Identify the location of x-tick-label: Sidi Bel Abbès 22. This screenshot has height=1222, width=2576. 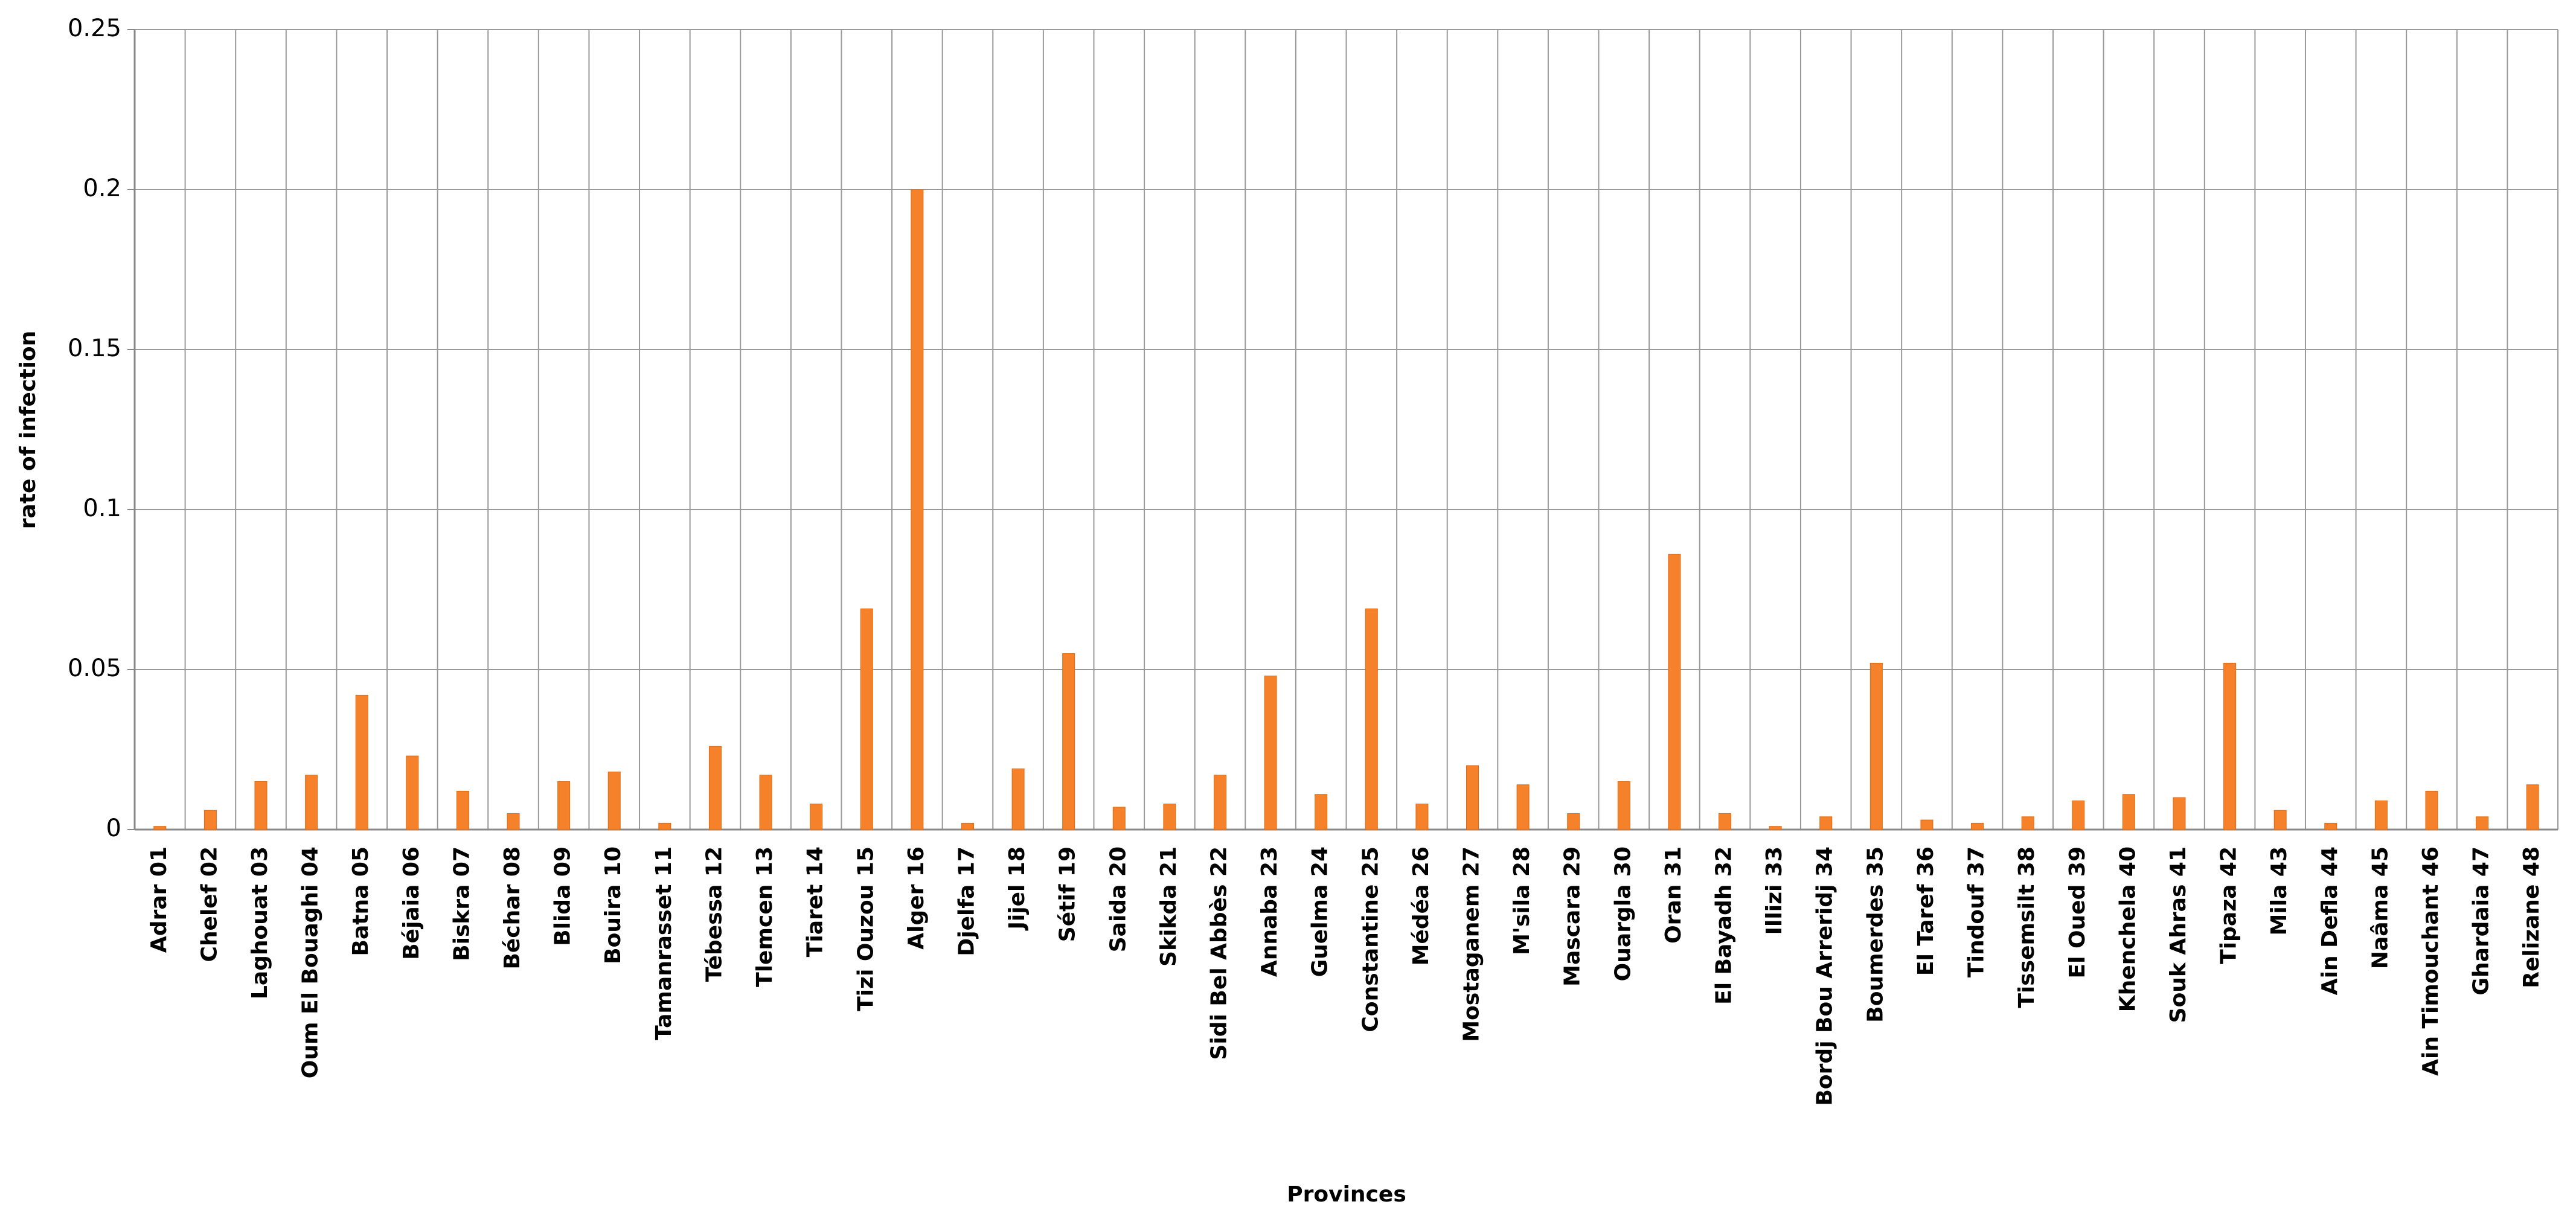
(1218, 953).